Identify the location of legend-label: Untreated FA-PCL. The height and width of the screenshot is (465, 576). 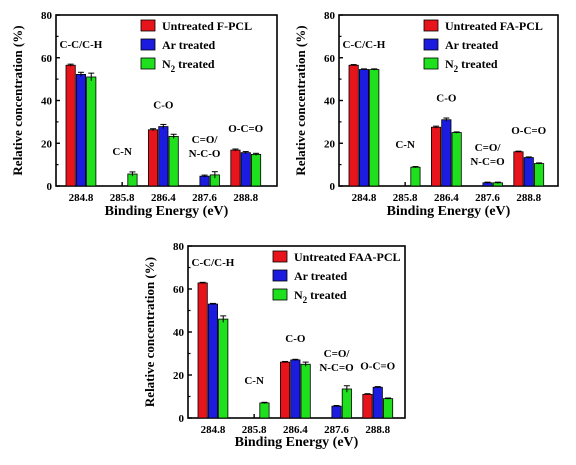
(494, 26).